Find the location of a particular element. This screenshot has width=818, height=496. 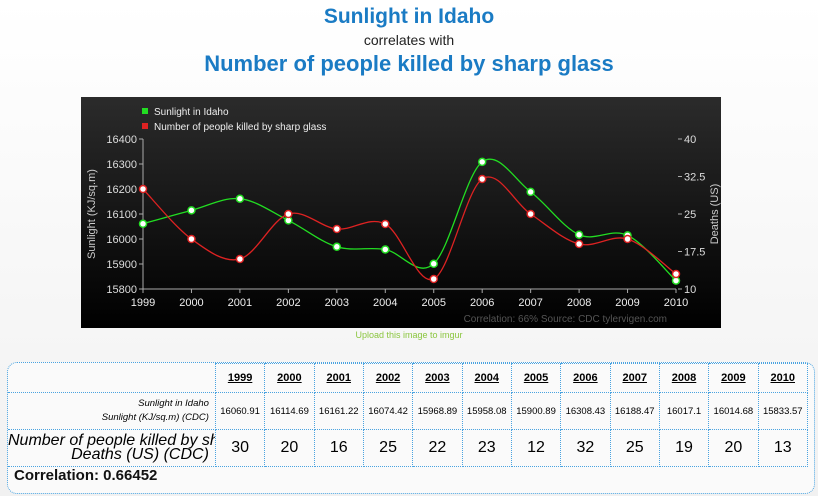

deaths-cell: 16 is located at coordinates (338, 448).